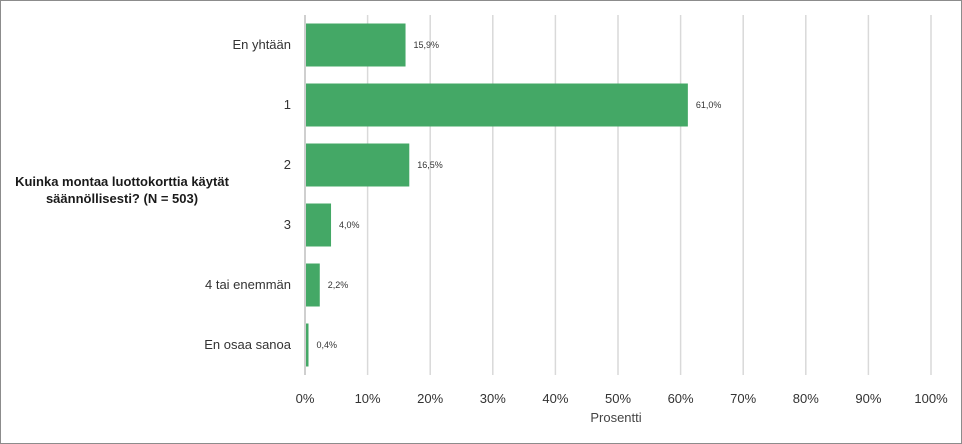 The width and height of the screenshot is (962, 444). I want to click on x-tick-label: 50%, so click(618, 398).